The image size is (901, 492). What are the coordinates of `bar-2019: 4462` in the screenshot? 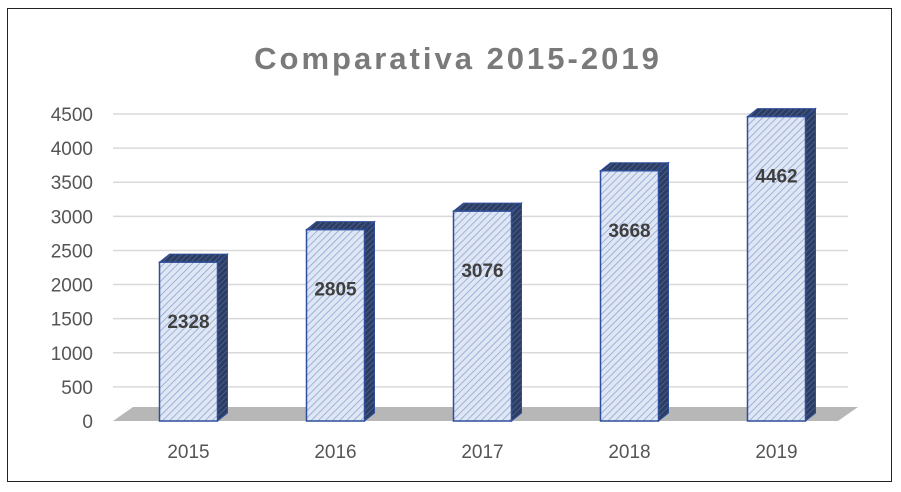 It's located at (781, 265).